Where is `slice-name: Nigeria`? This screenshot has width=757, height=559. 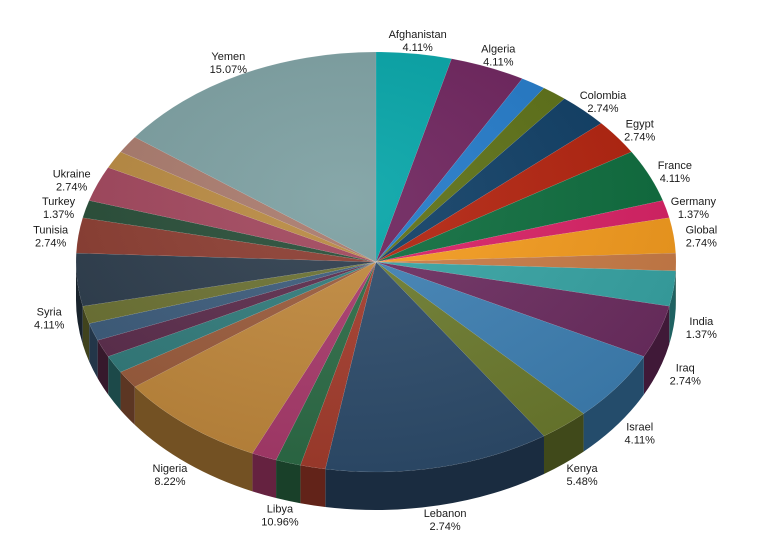 slice-name: Nigeria is located at coordinates (171, 469).